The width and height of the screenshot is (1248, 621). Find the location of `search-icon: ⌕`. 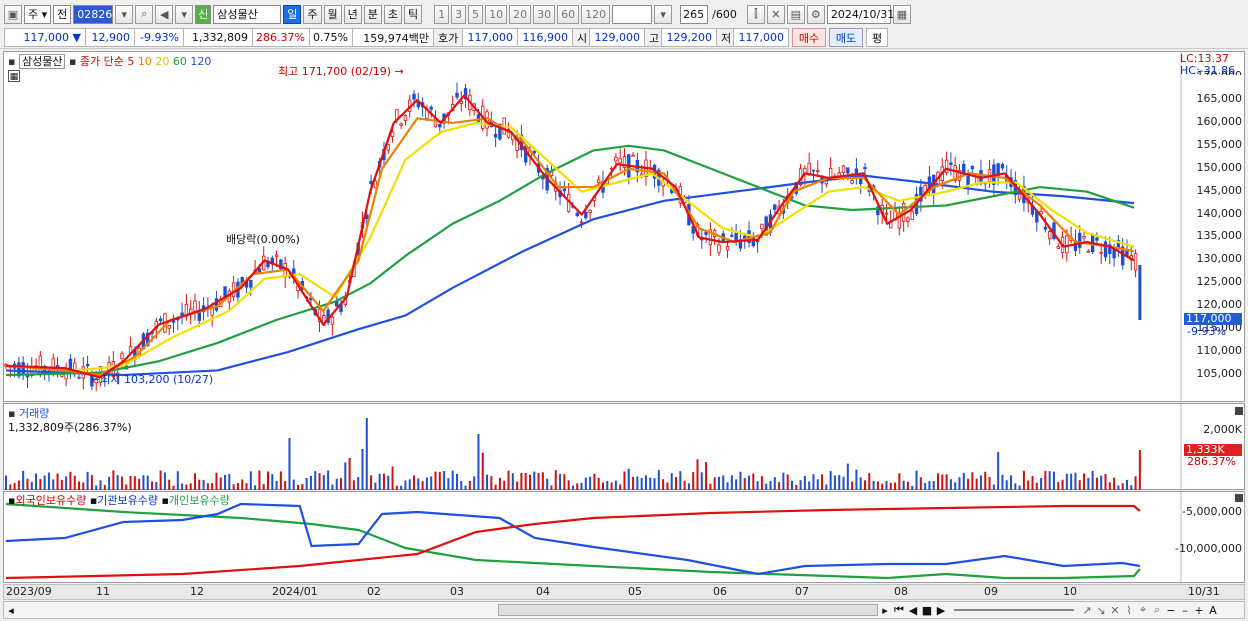

search-icon: ⌕ is located at coordinates (144, 14).